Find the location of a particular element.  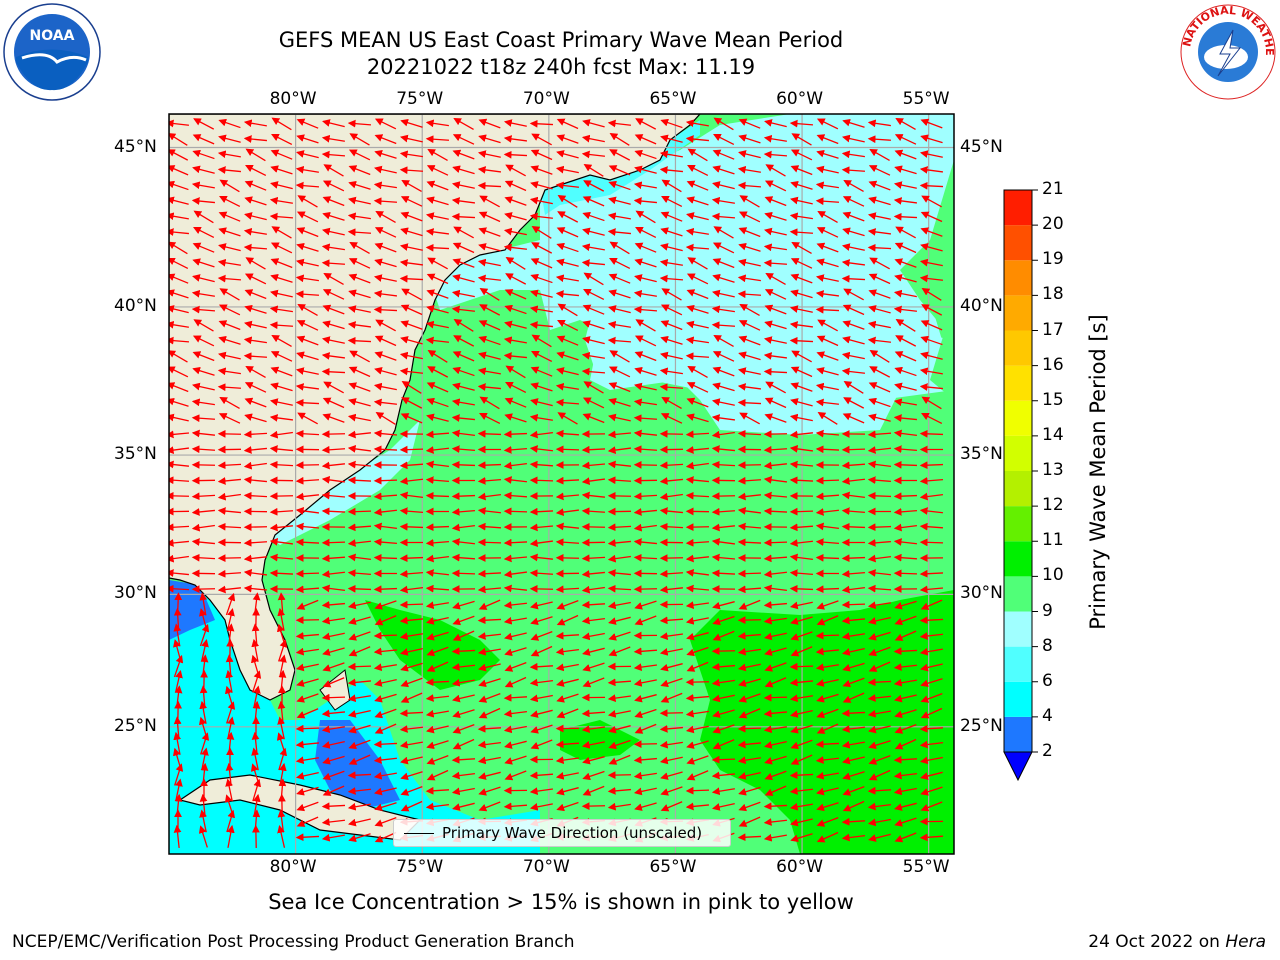

colorbar-extend-triangle is located at coordinates (1018, 766).